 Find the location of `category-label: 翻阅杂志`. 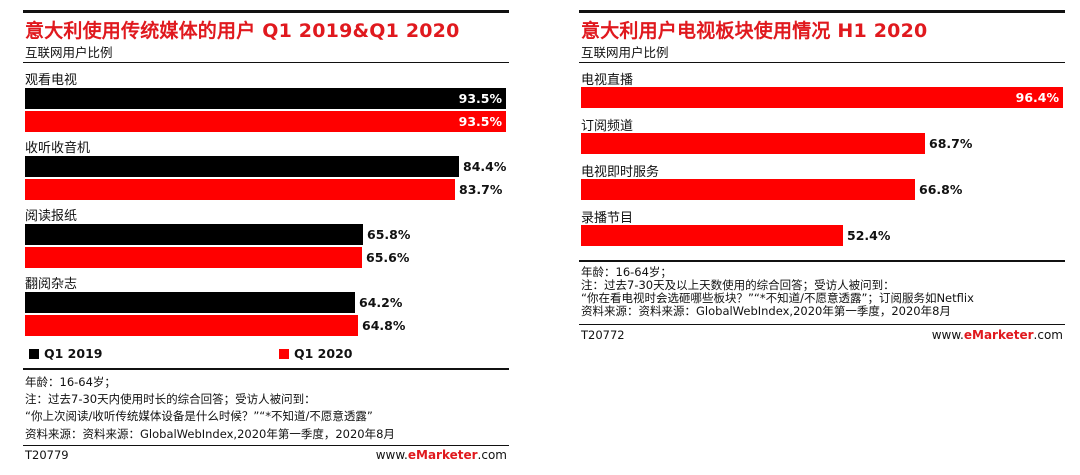

category-label: 翻阅杂志 is located at coordinates (51, 284).